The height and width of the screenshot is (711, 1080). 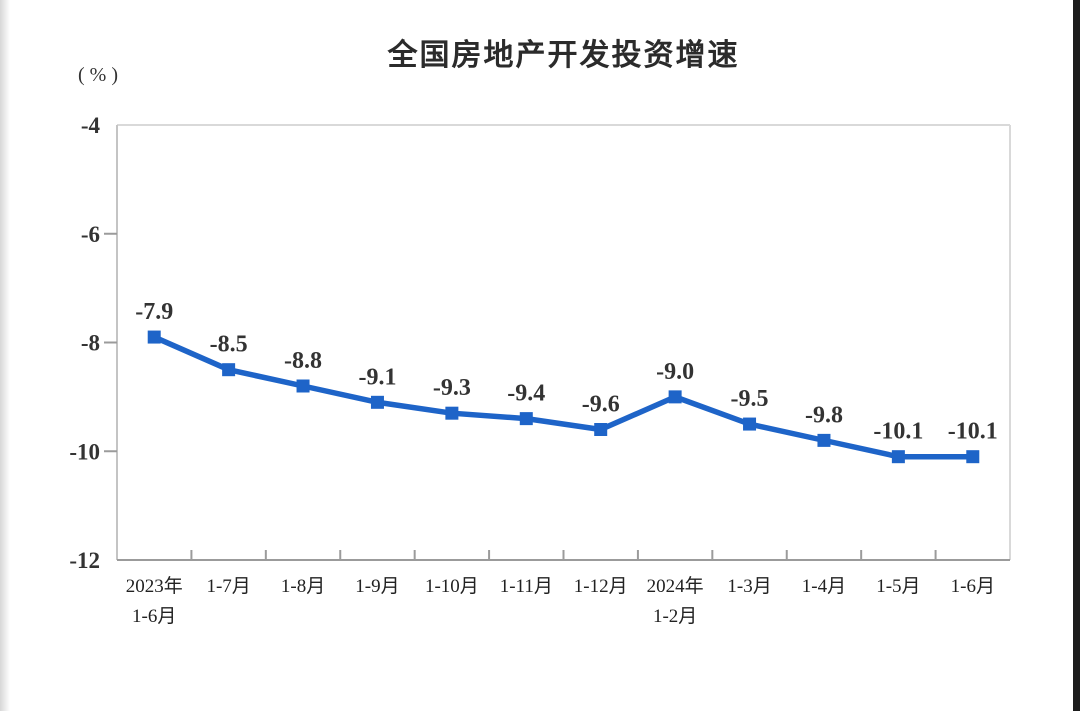 I want to click on page-right-edge-line, so click(x=1076, y=355).